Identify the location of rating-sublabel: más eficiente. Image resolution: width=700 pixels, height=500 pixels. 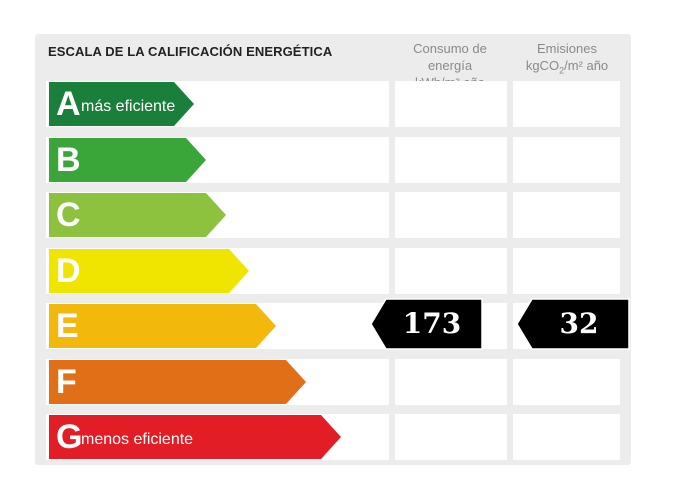
(128, 106).